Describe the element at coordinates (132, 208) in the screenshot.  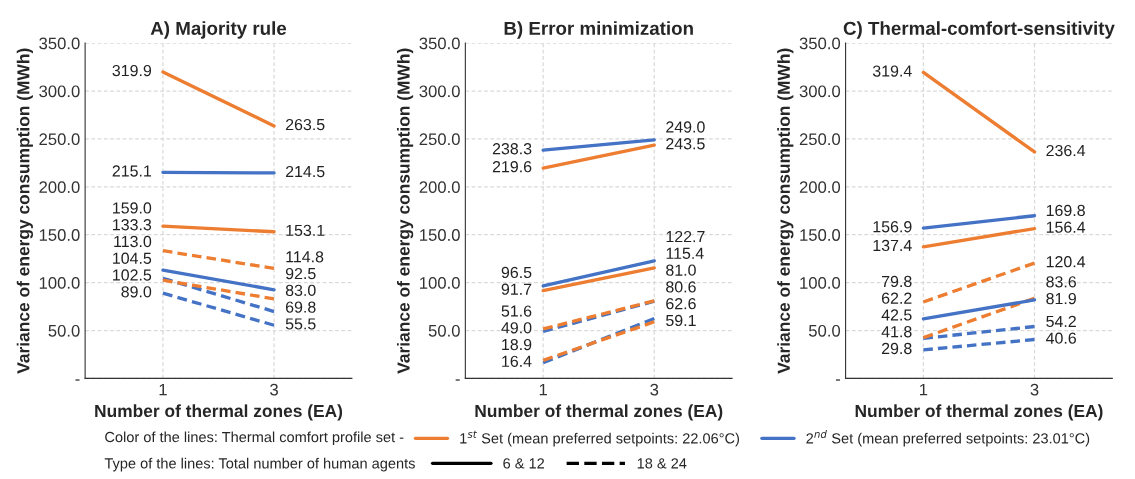
I see `data-label: 159.0` at that location.